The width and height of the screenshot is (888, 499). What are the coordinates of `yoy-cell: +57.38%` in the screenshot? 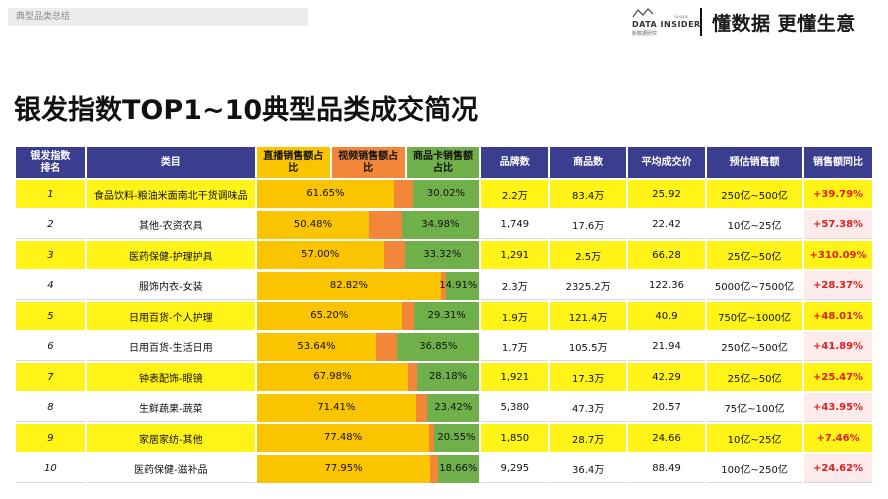 It's located at (838, 224).